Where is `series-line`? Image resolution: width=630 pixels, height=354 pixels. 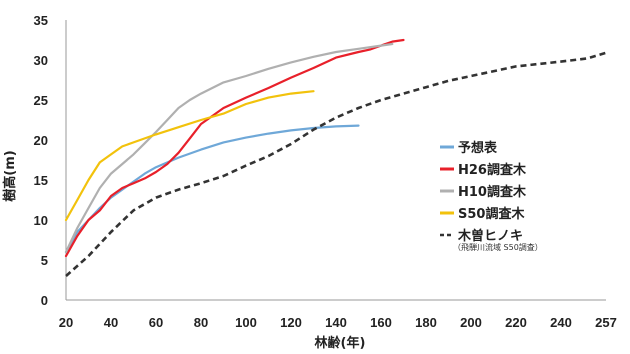 series-line is located at coordinates (189, 156).